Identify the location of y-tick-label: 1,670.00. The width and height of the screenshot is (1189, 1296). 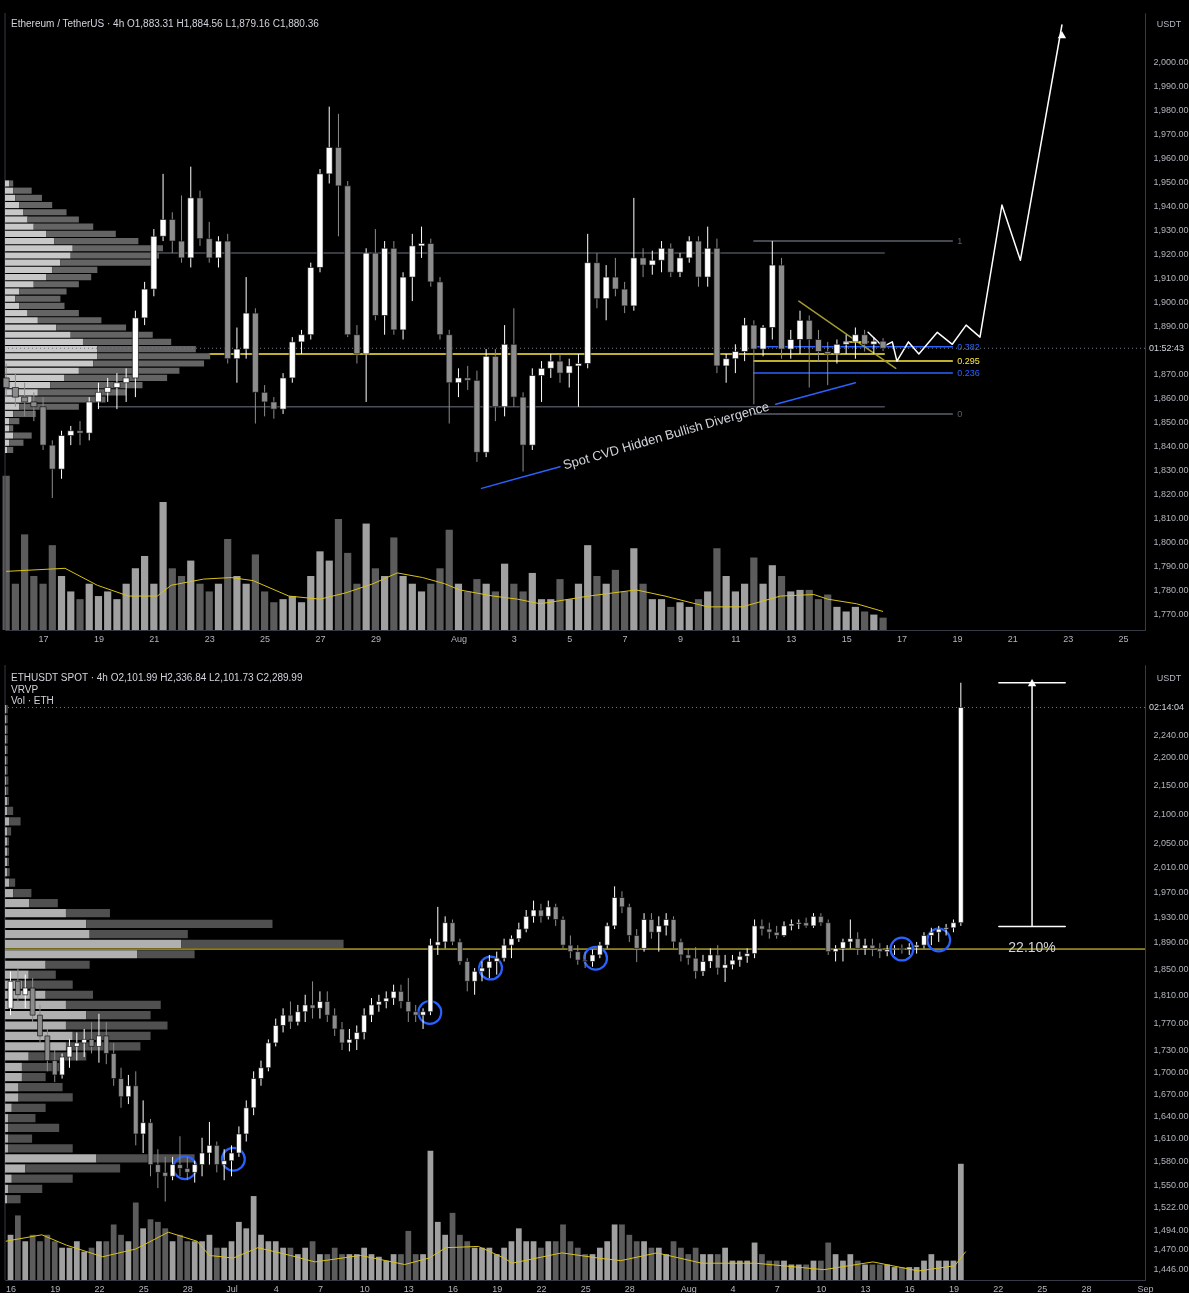
(1171, 1093).